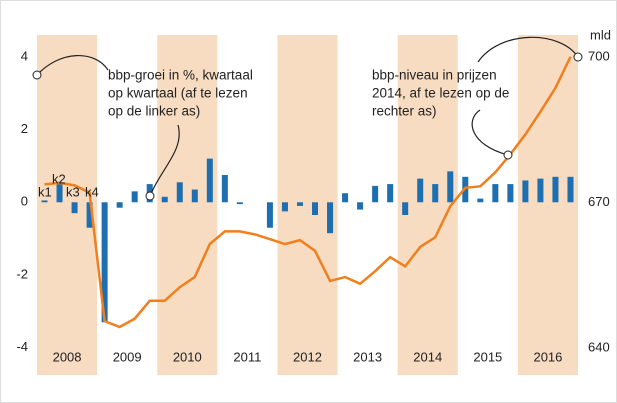 This screenshot has width=617, height=403. What do you see at coordinates (127, 356) in the screenshot?
I see `x-tick-label: 2009` at bounding box center [127, 356].